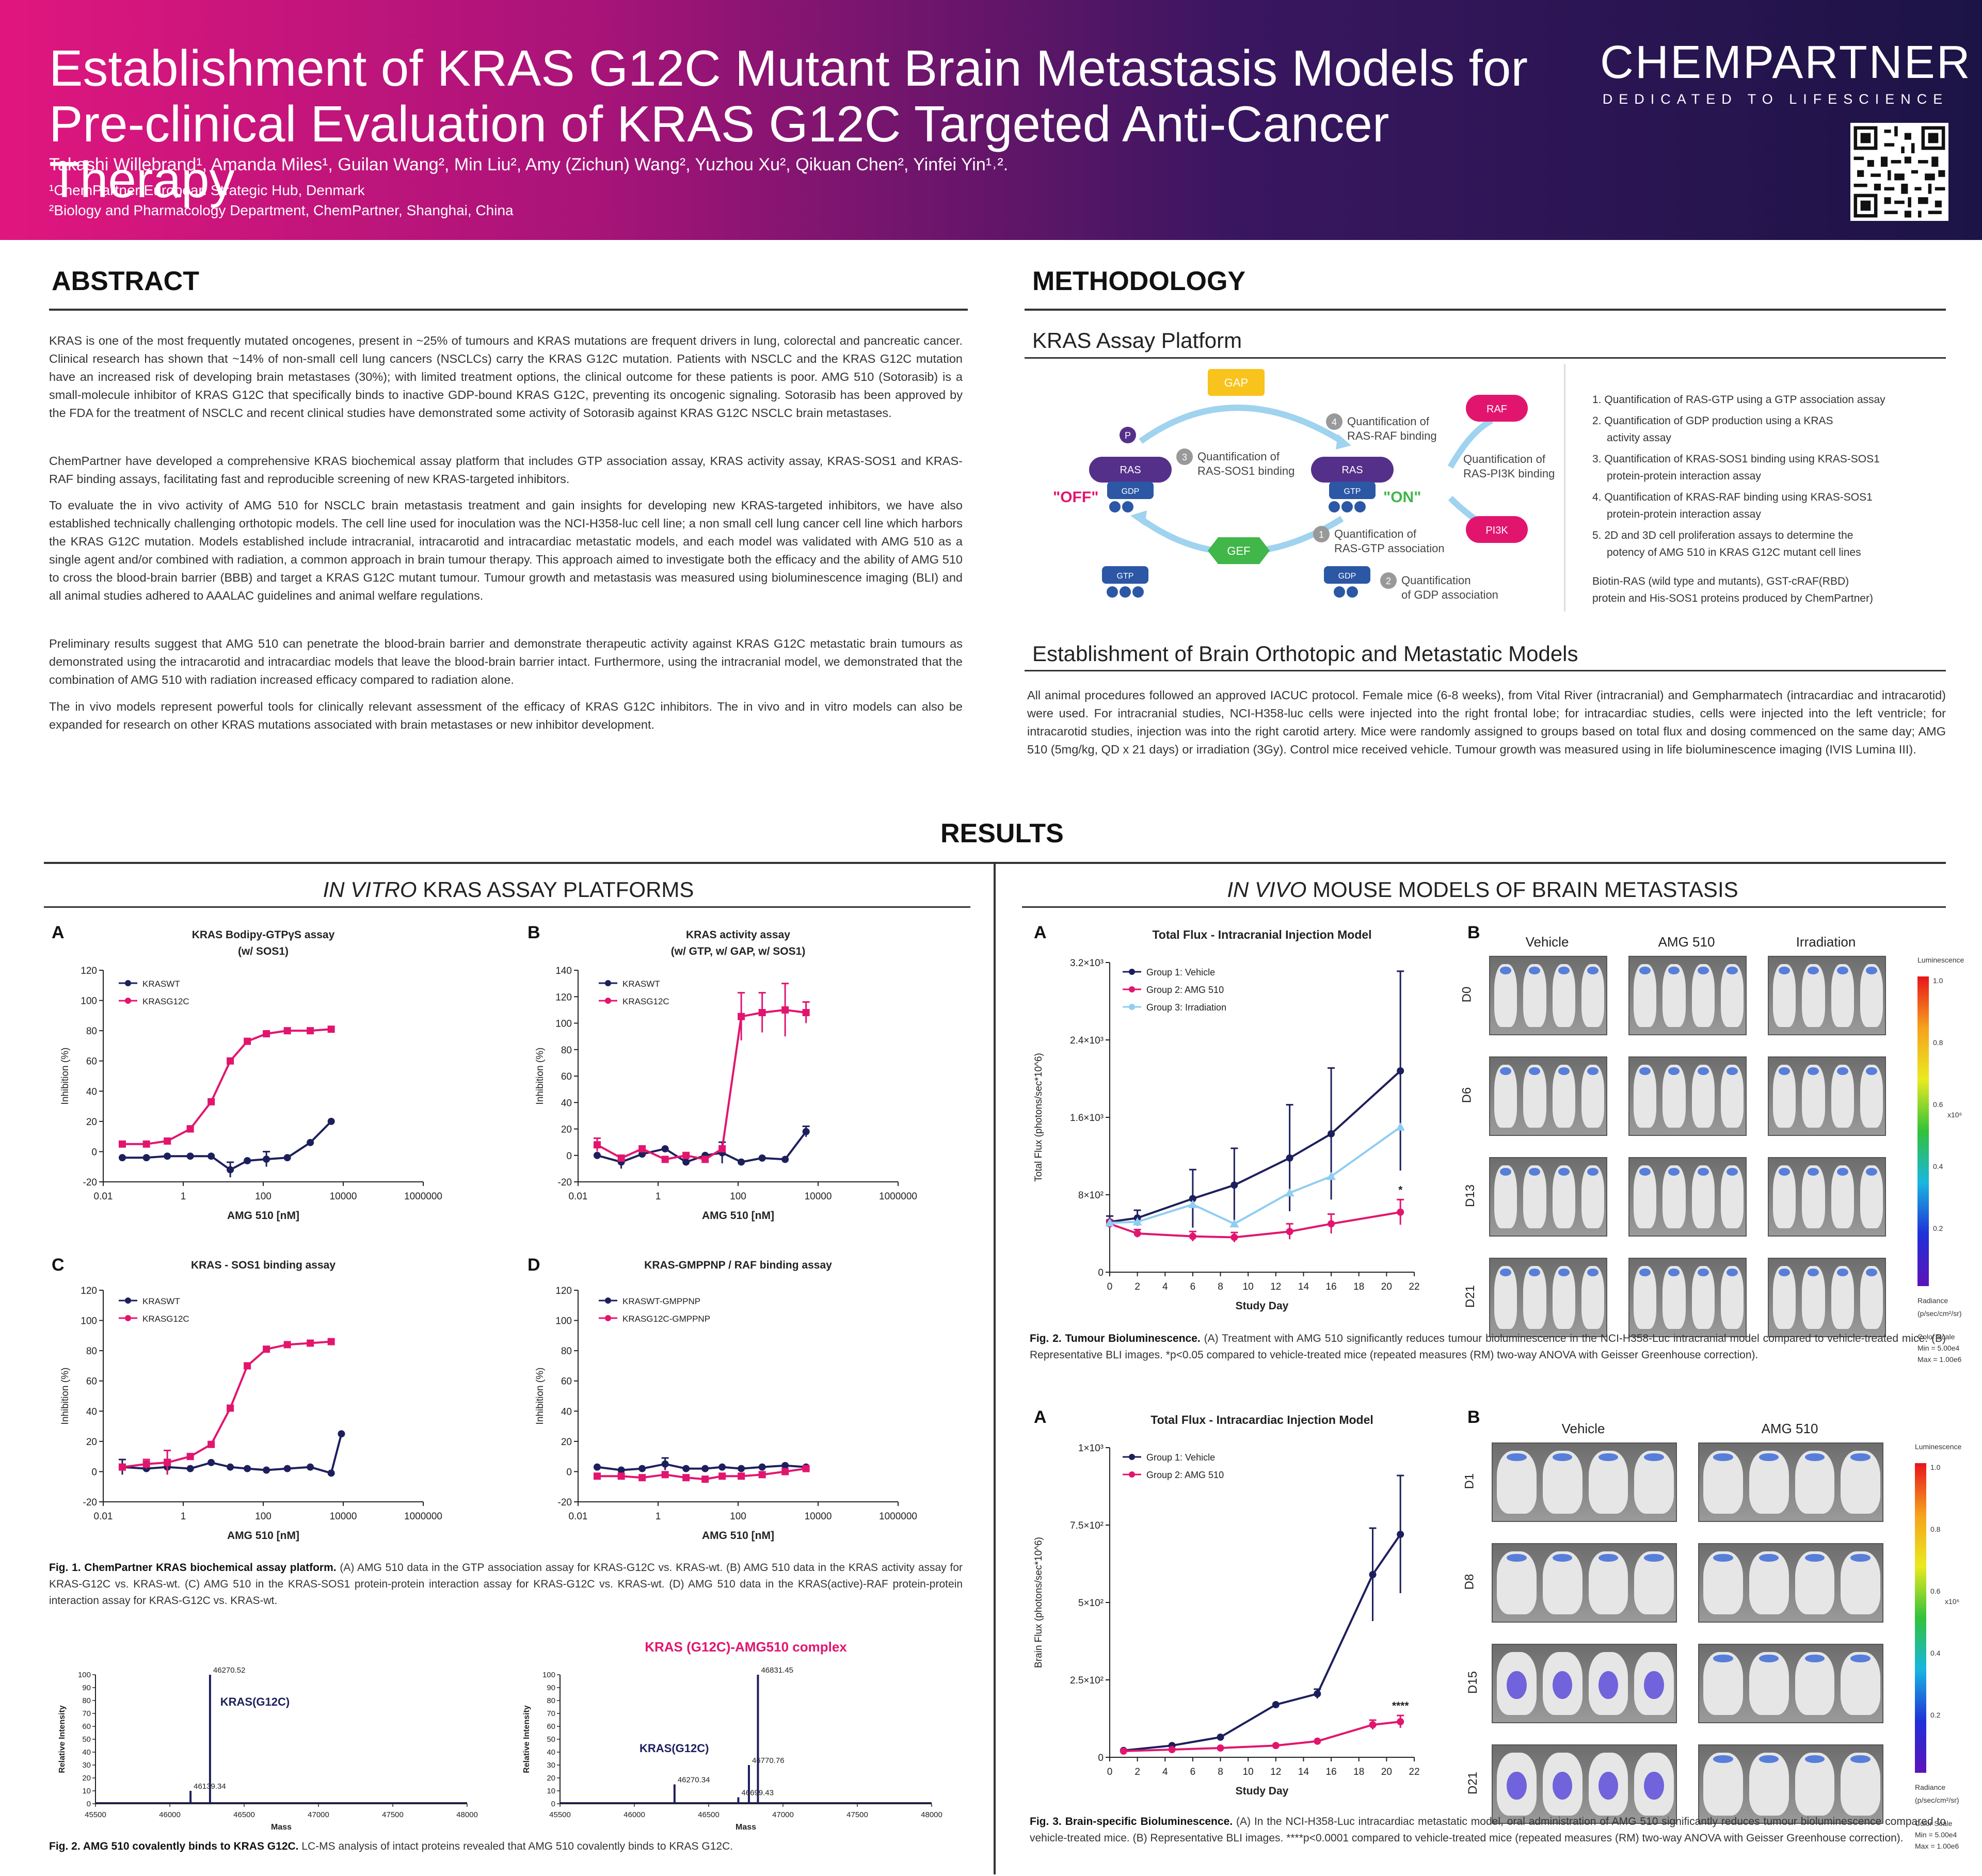  I want to click on assay-platform-subheading: KRAS Assay Platform, so click(1137, 340).